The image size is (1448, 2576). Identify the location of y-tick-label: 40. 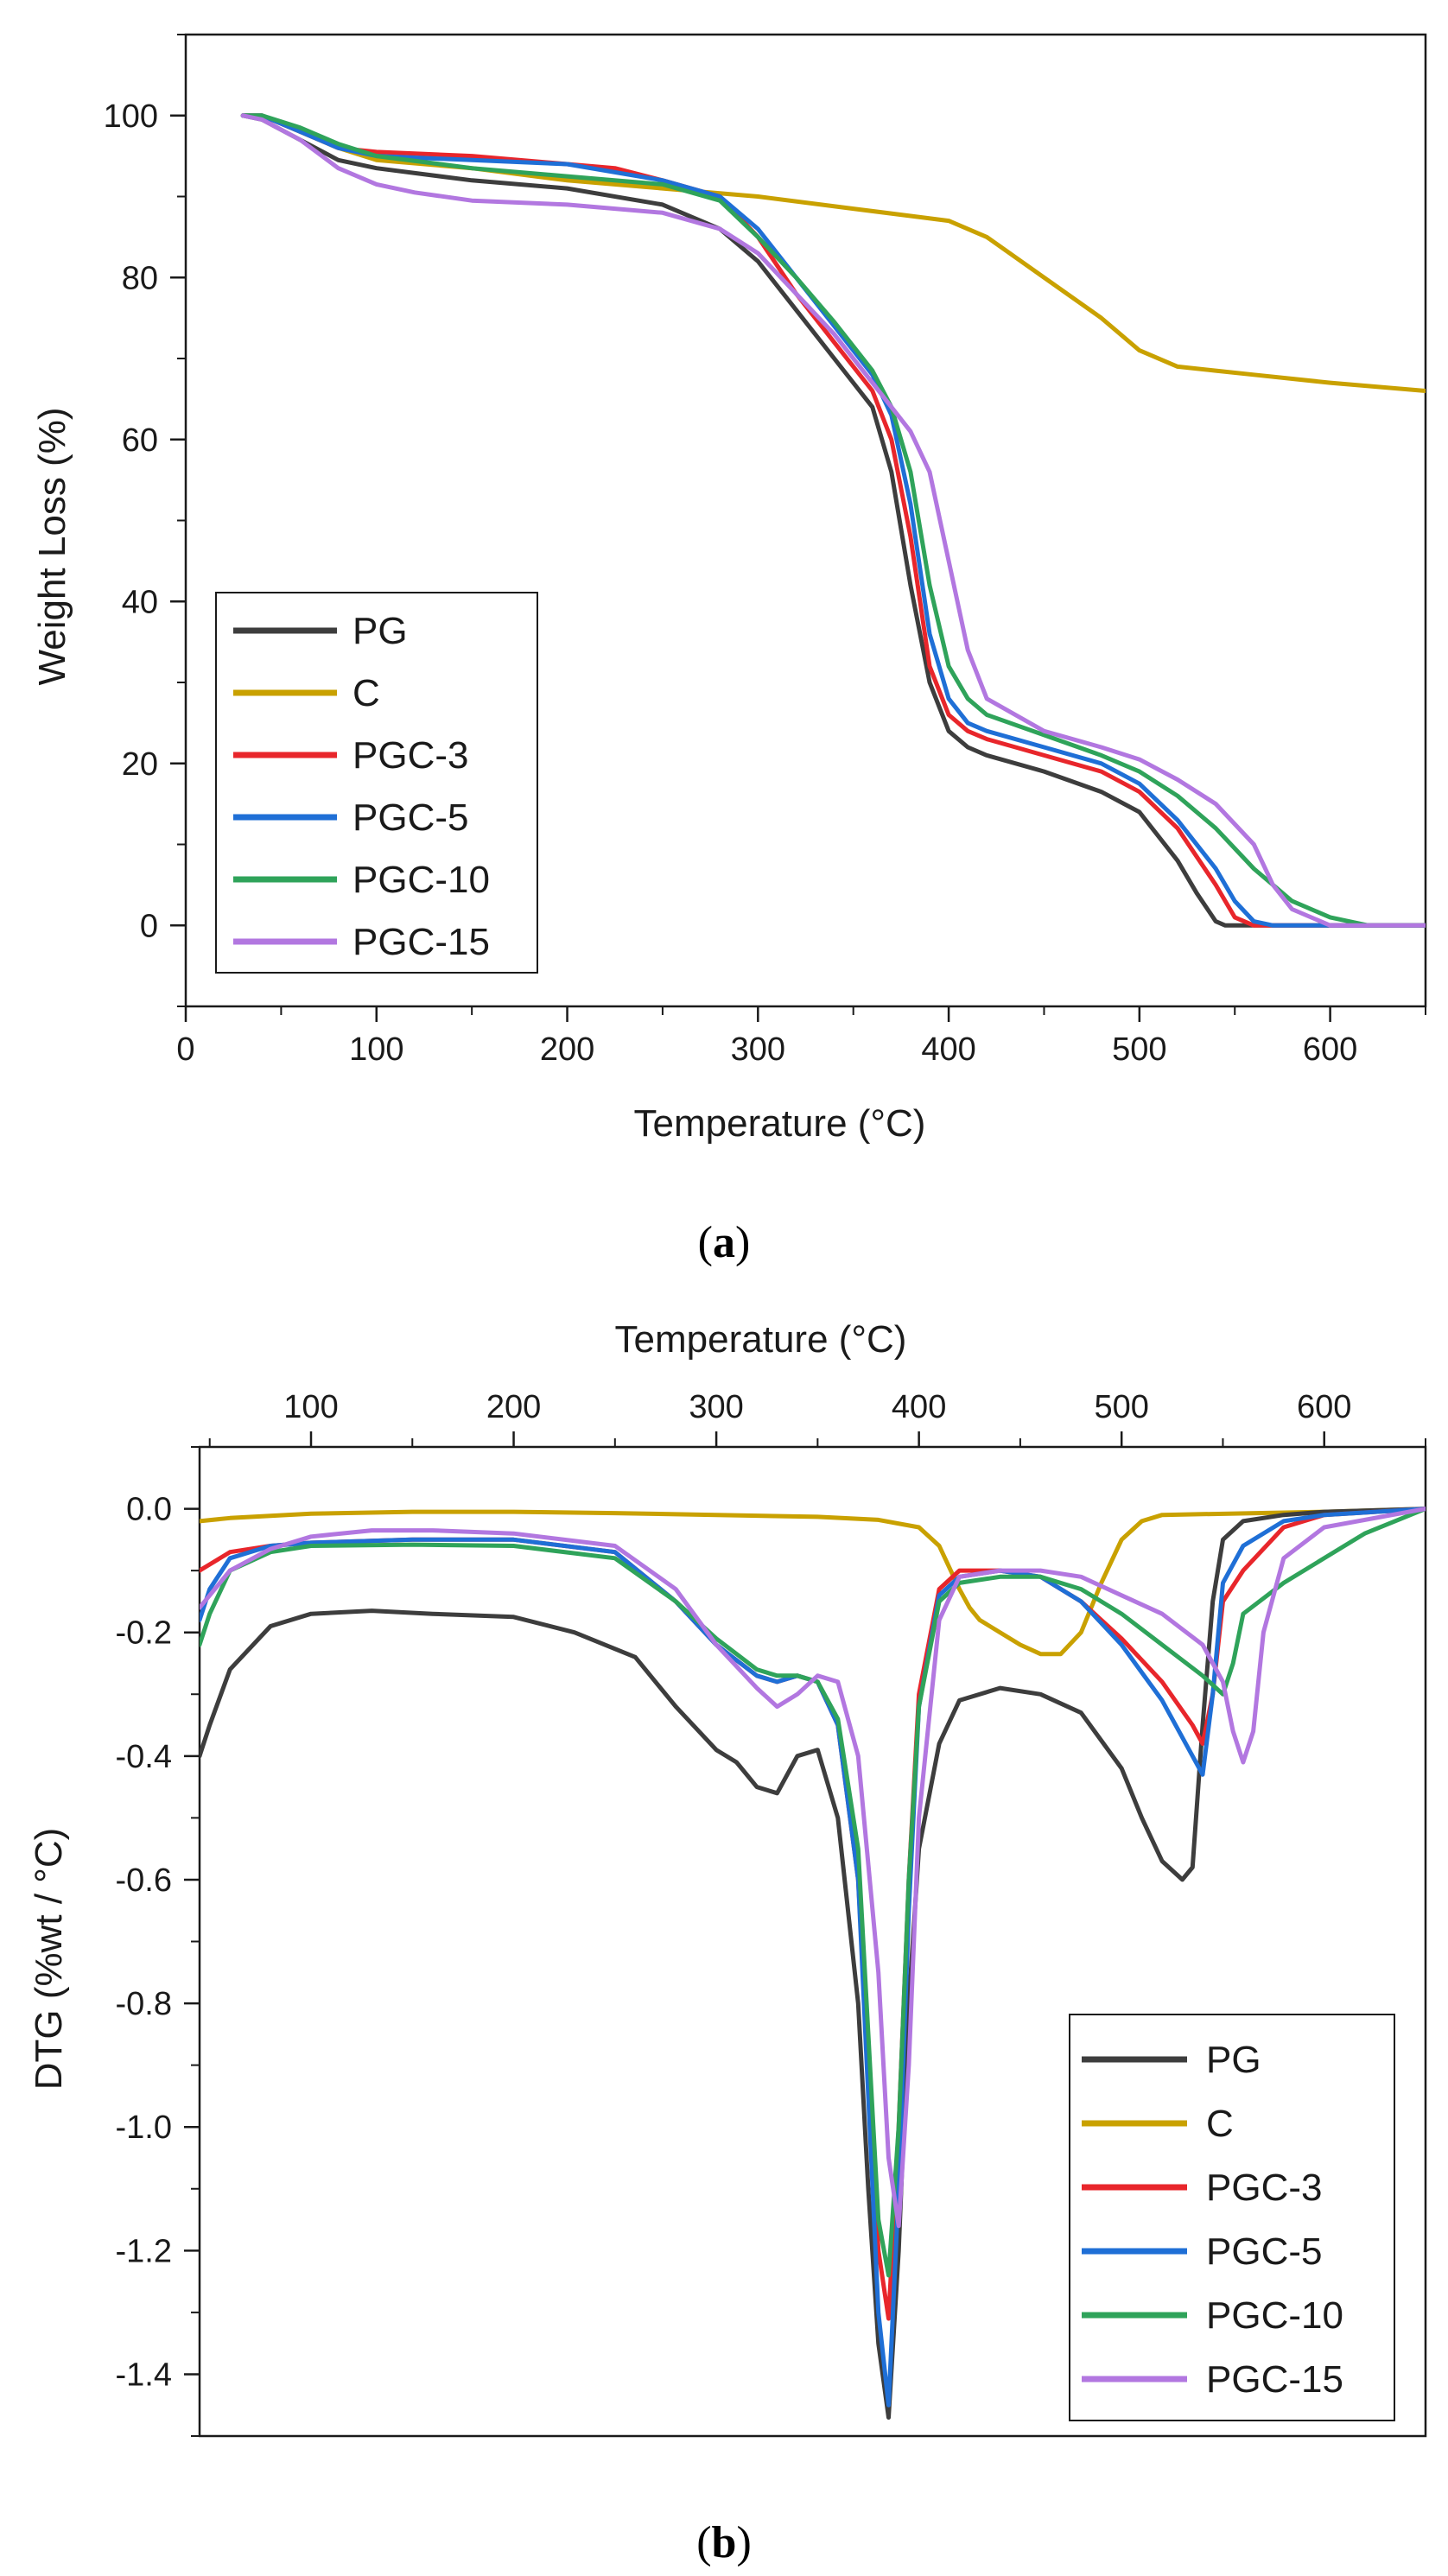
(140, 602).